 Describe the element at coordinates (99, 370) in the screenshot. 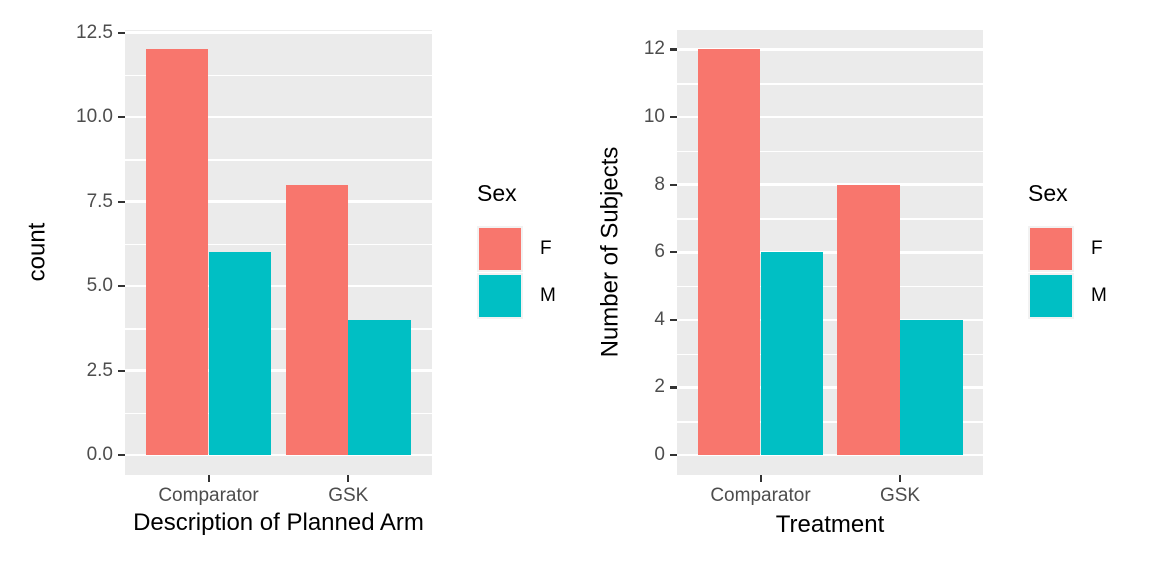

I see `y-tick-label: 2.5` at that location.